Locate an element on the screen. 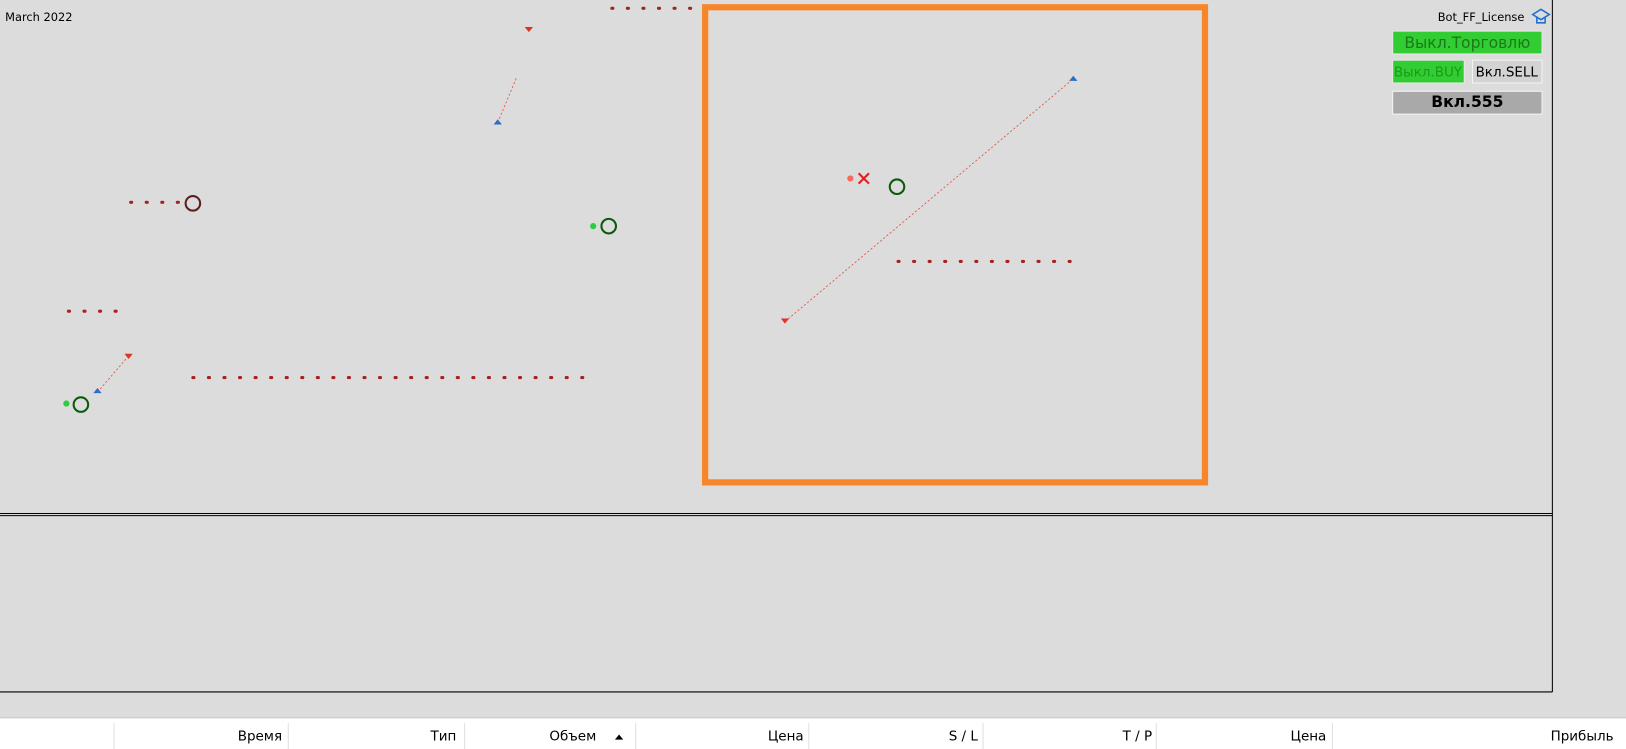  column-separators is located at coordinates (723, 736).